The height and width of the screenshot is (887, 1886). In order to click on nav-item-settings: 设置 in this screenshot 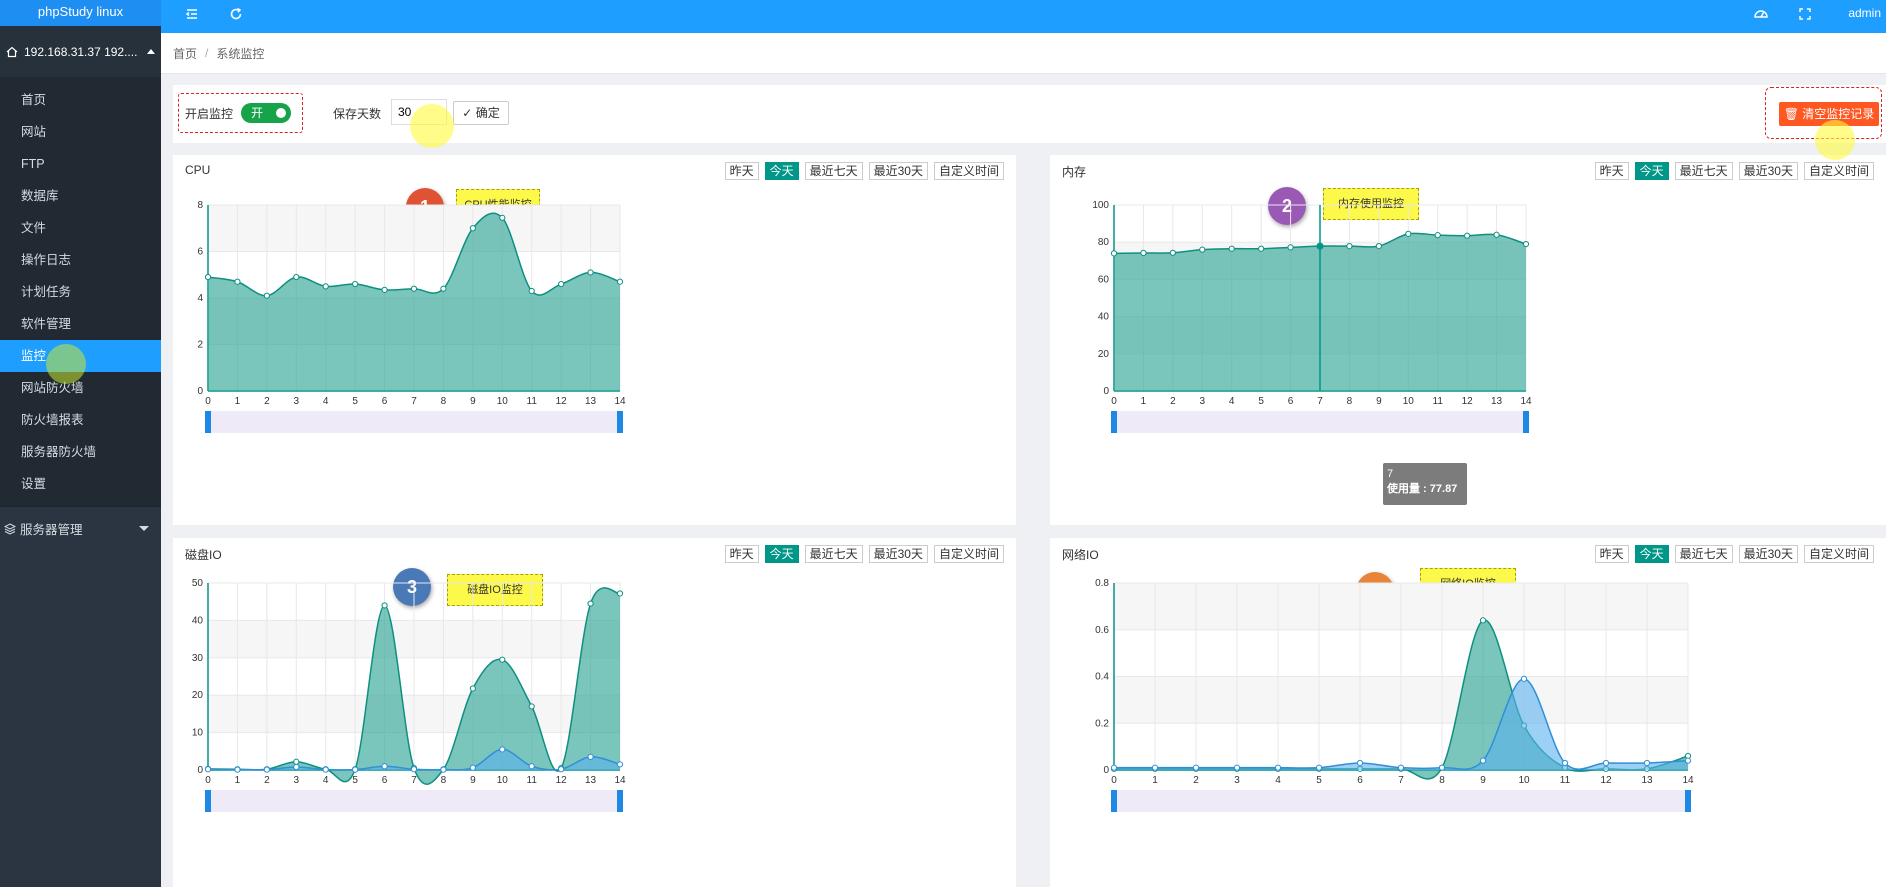, I will do `click(34, 484)`.